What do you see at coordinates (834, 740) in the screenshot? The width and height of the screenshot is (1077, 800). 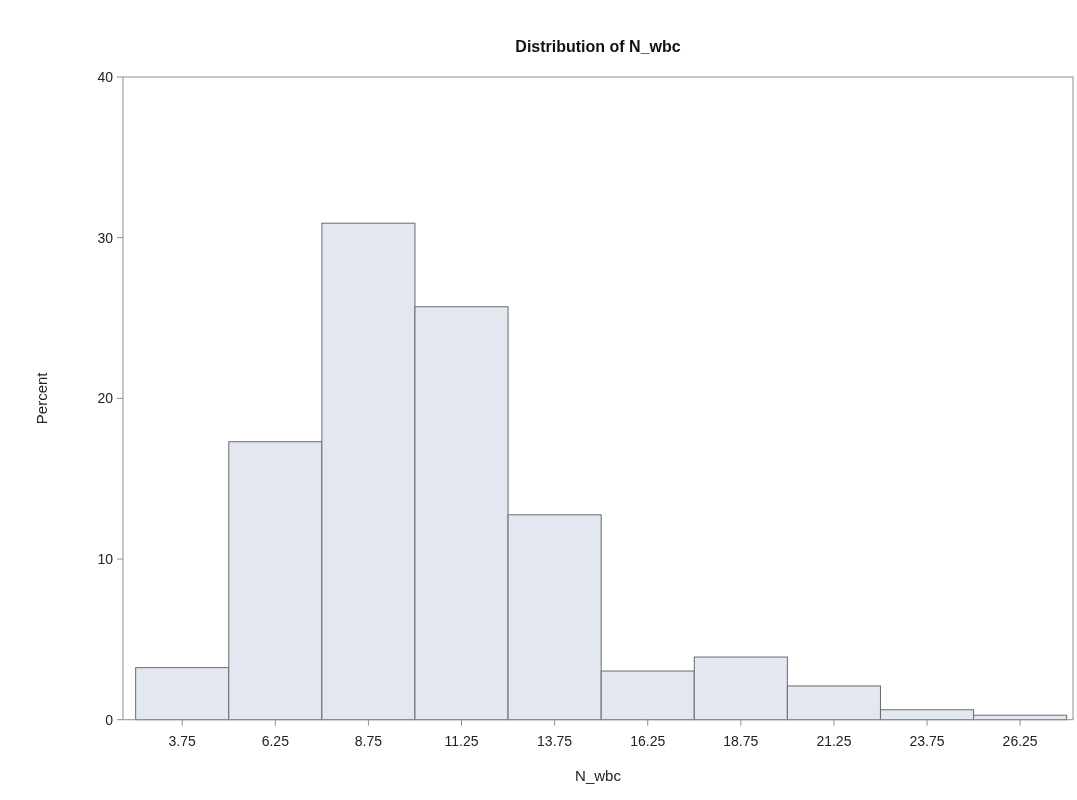 I see `x-tick-label: 21.25` at bounding box center [834, 740].